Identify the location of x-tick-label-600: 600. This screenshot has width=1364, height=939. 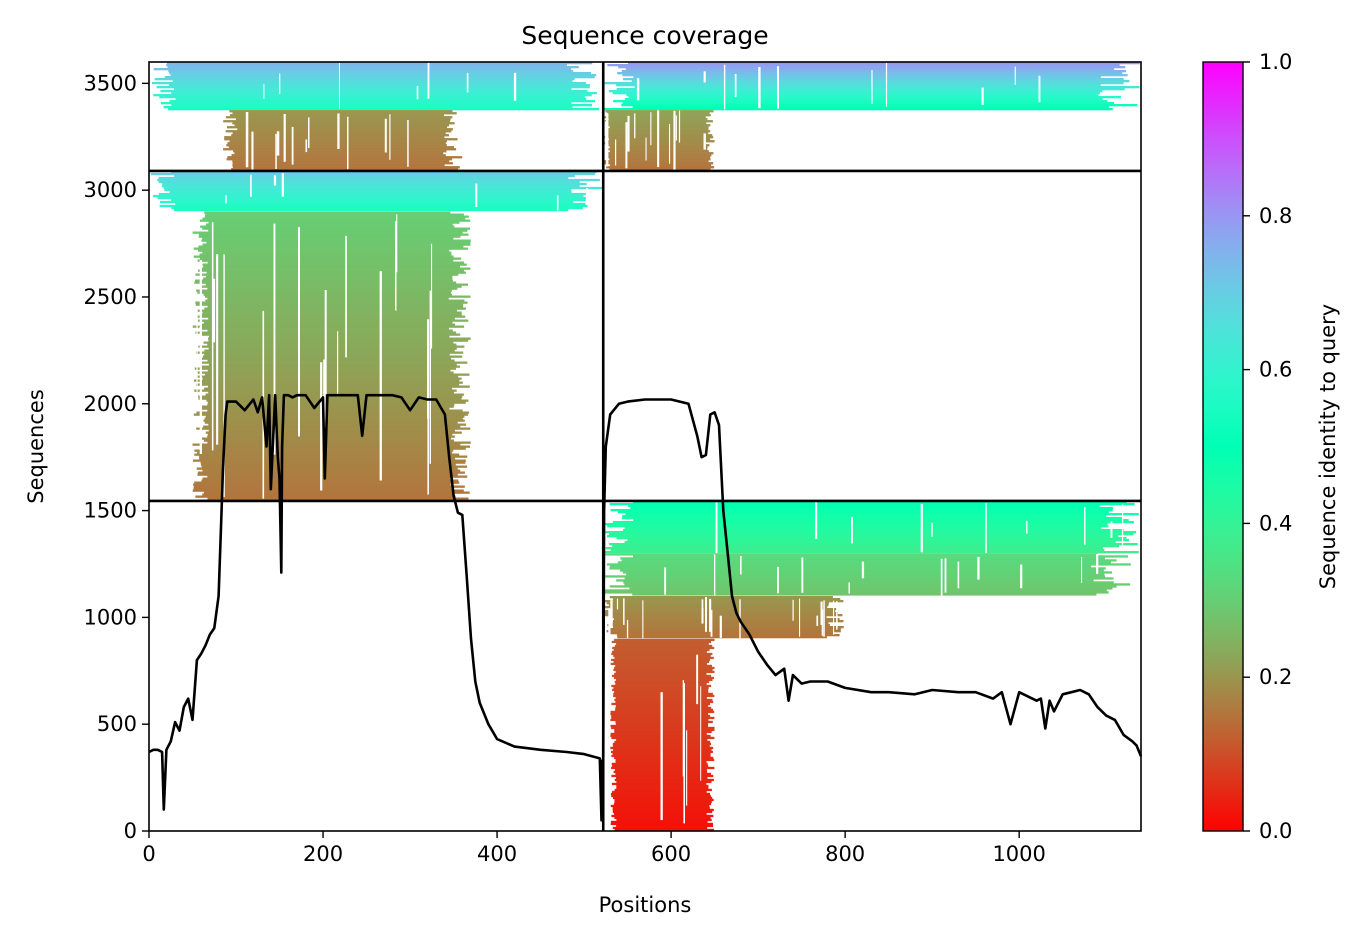
(671, 854).